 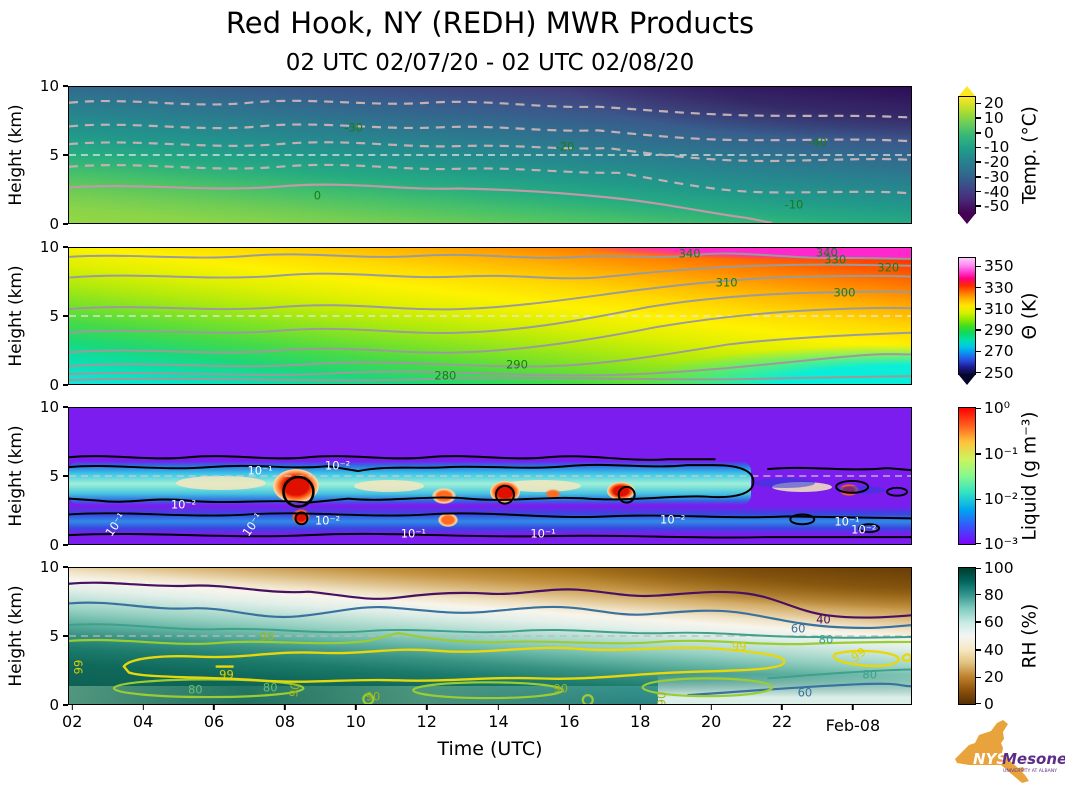 I want to click on colorbar-tick-label: 40, so click(x=994, y=649).